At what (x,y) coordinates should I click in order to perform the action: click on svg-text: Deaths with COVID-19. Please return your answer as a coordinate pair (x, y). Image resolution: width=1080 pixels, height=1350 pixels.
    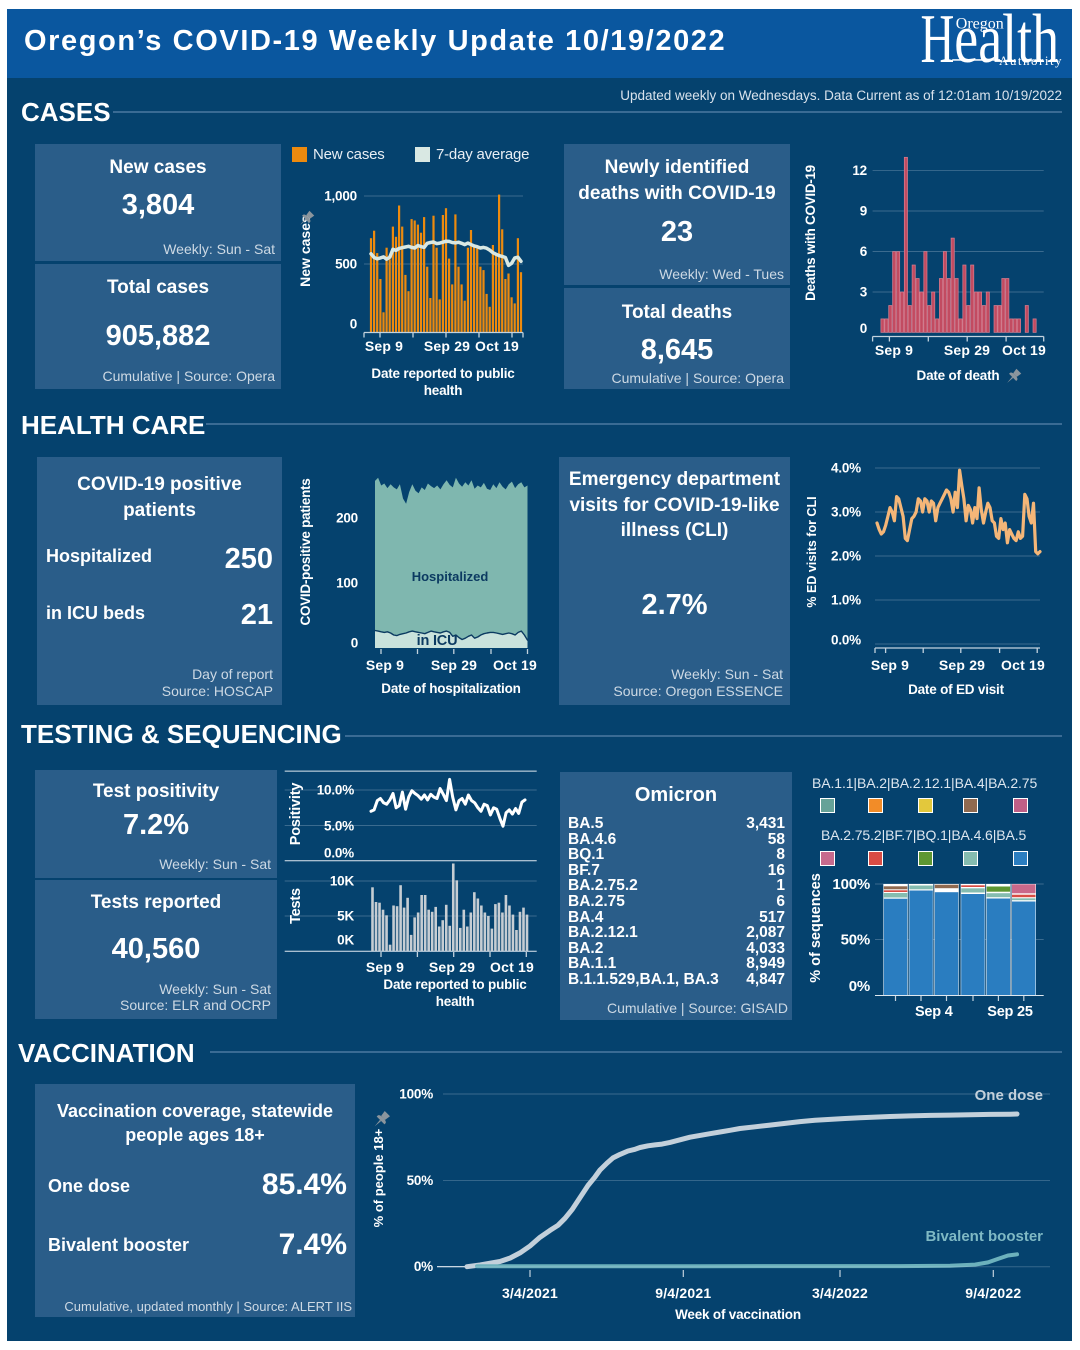
    Looking at the image, I should click on (810, 233).